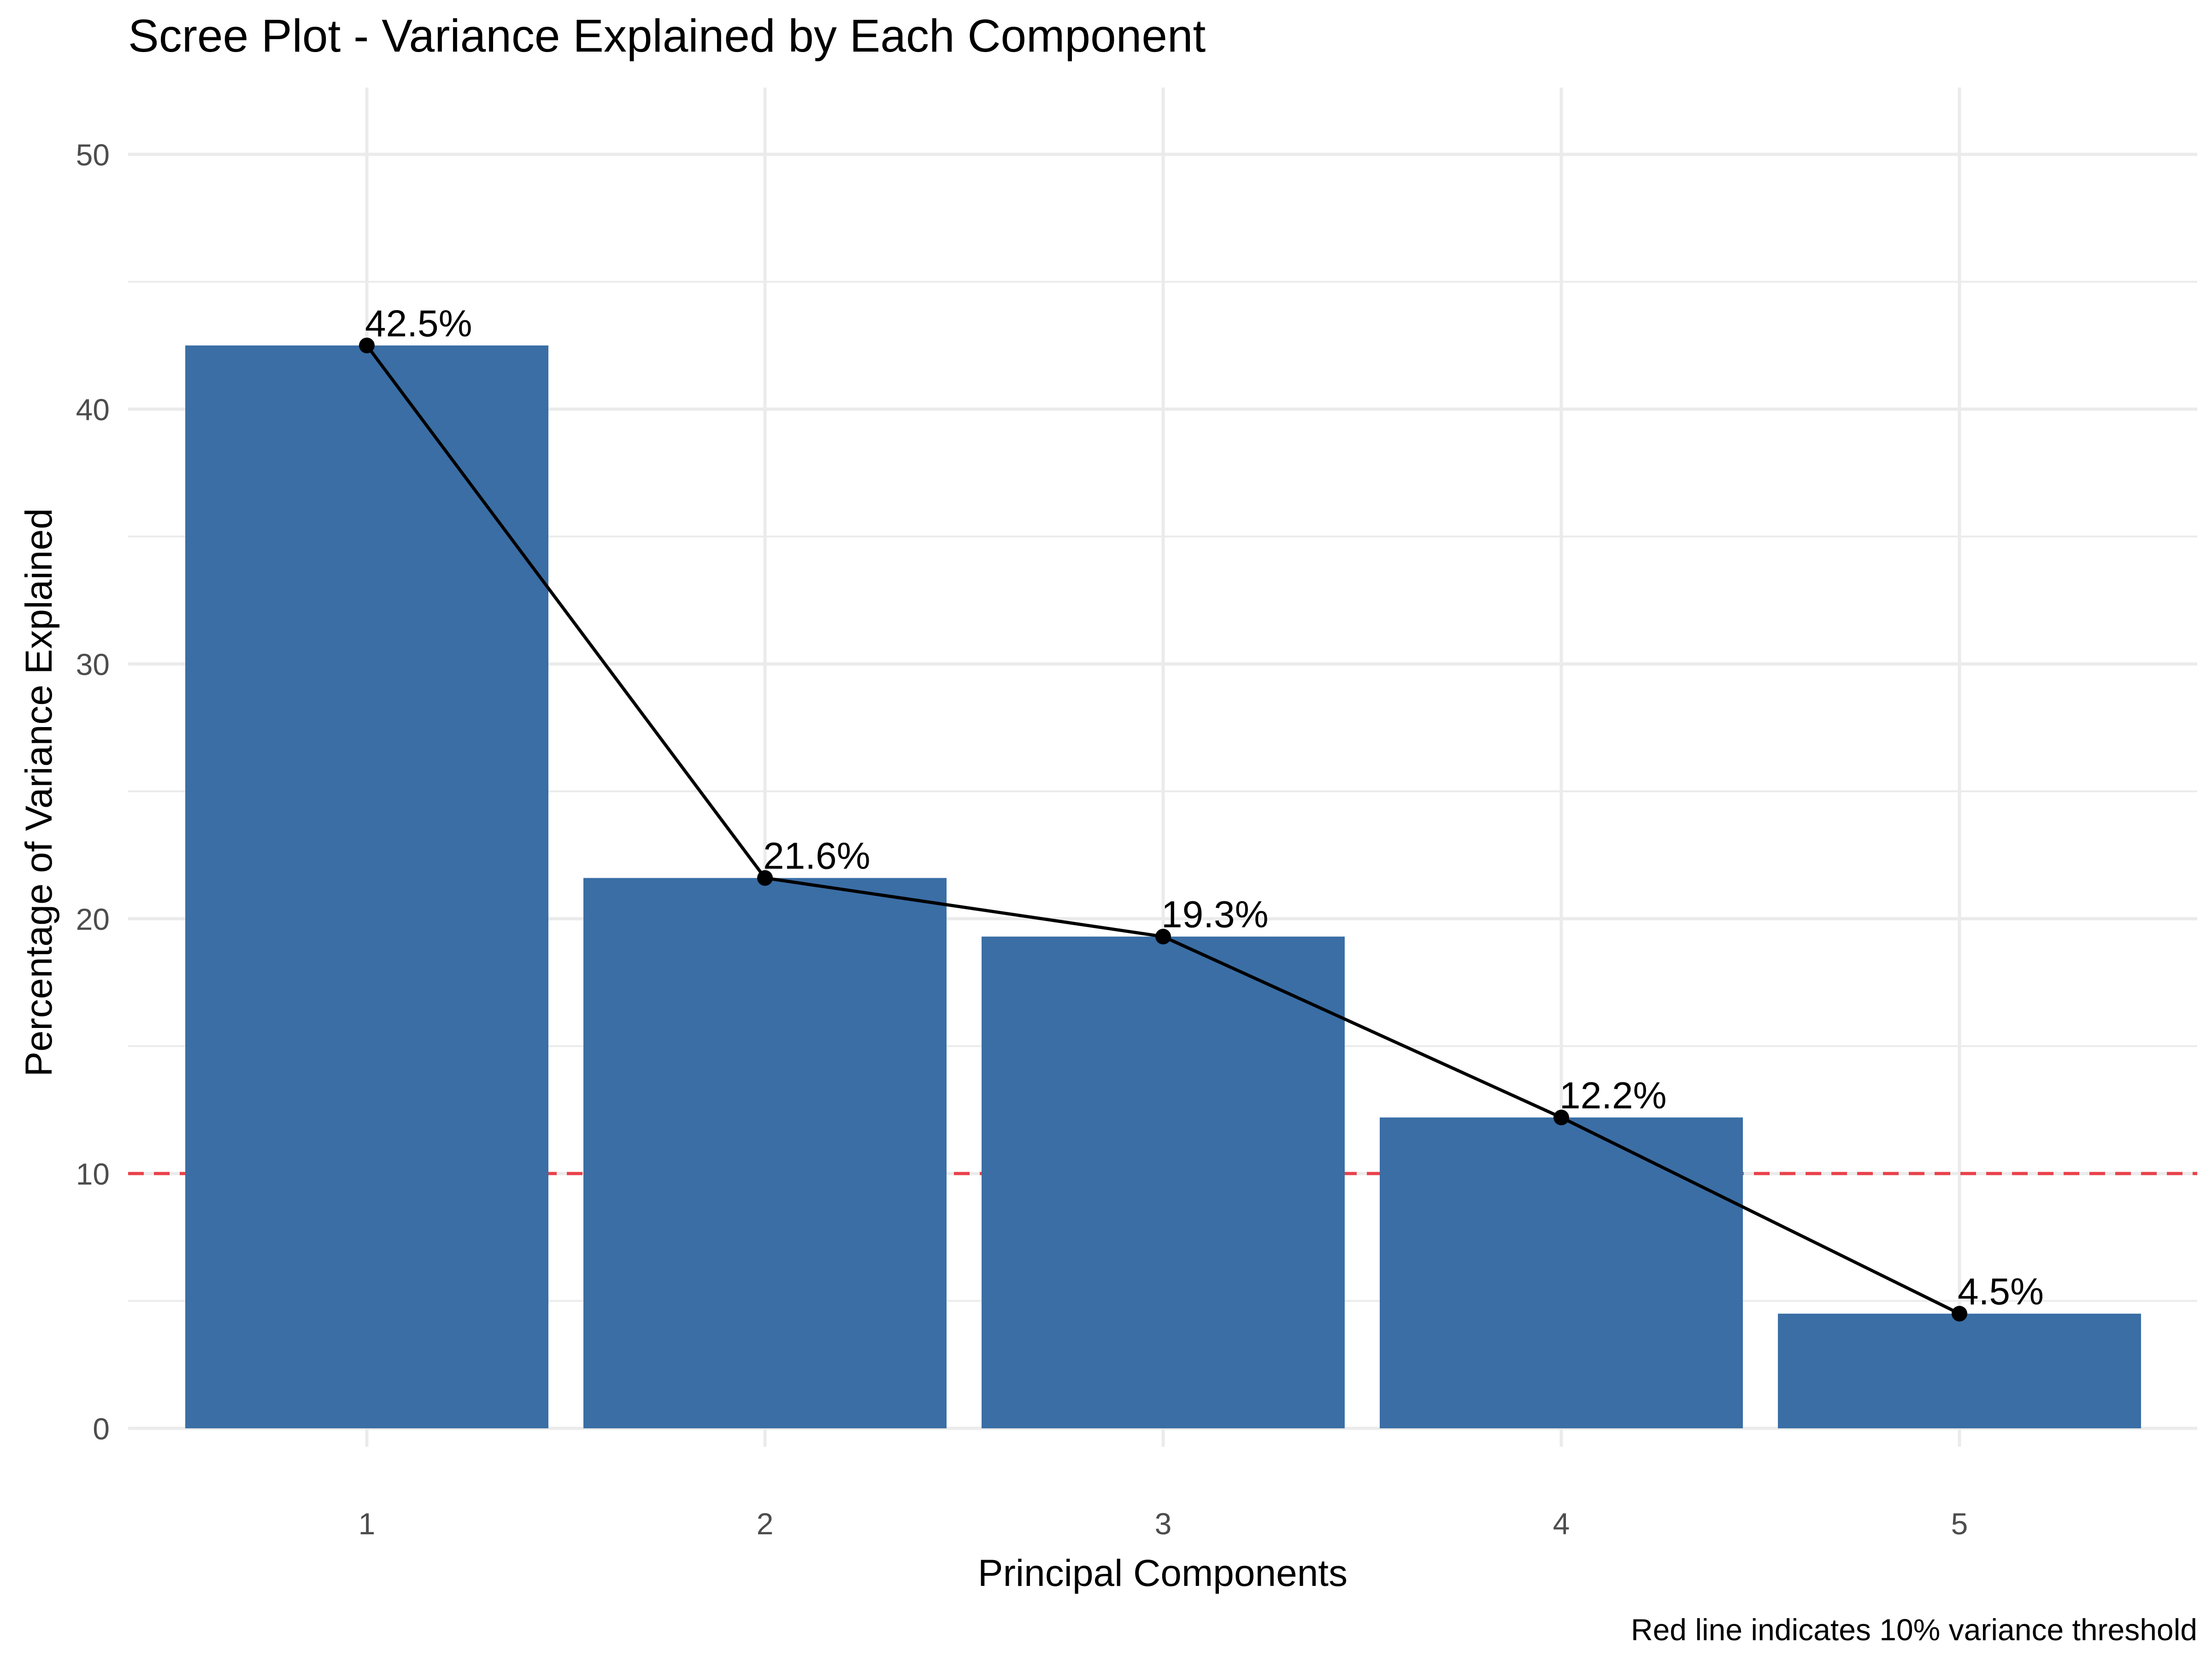  I want to click on x-tick-label: 3, so click(1163, 1524).